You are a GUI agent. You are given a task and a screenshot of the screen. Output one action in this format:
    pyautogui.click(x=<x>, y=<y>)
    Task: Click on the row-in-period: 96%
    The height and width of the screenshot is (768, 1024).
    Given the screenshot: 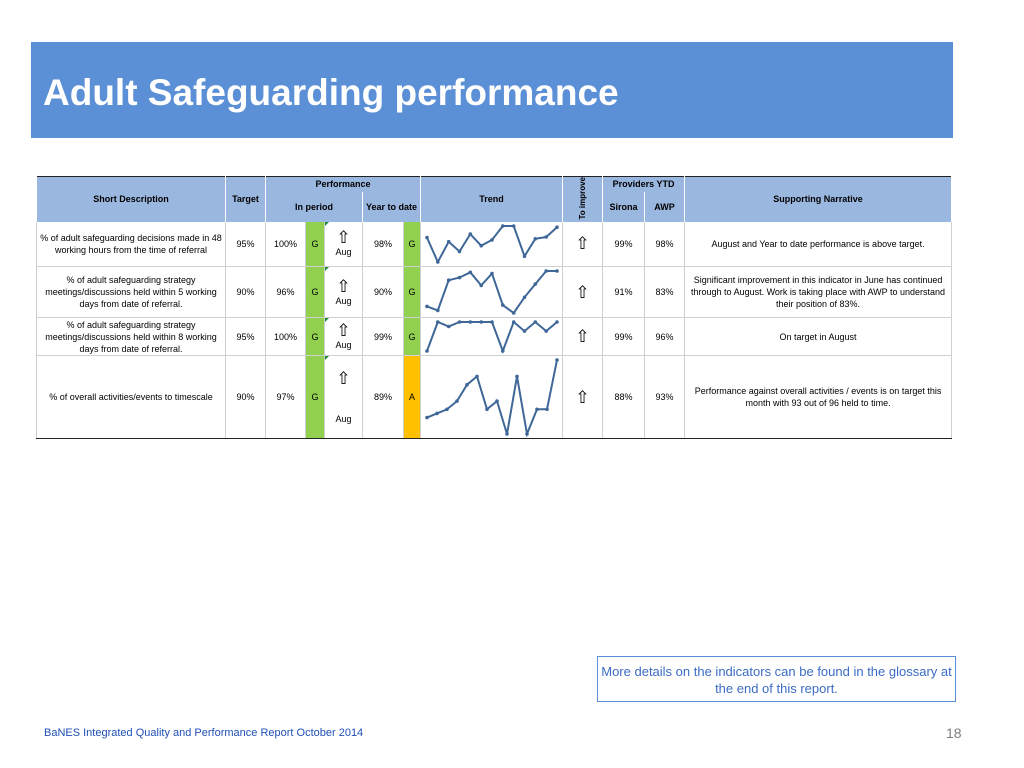 What is the action you would take?
    pyautogui.click(x=285, y=292)
    